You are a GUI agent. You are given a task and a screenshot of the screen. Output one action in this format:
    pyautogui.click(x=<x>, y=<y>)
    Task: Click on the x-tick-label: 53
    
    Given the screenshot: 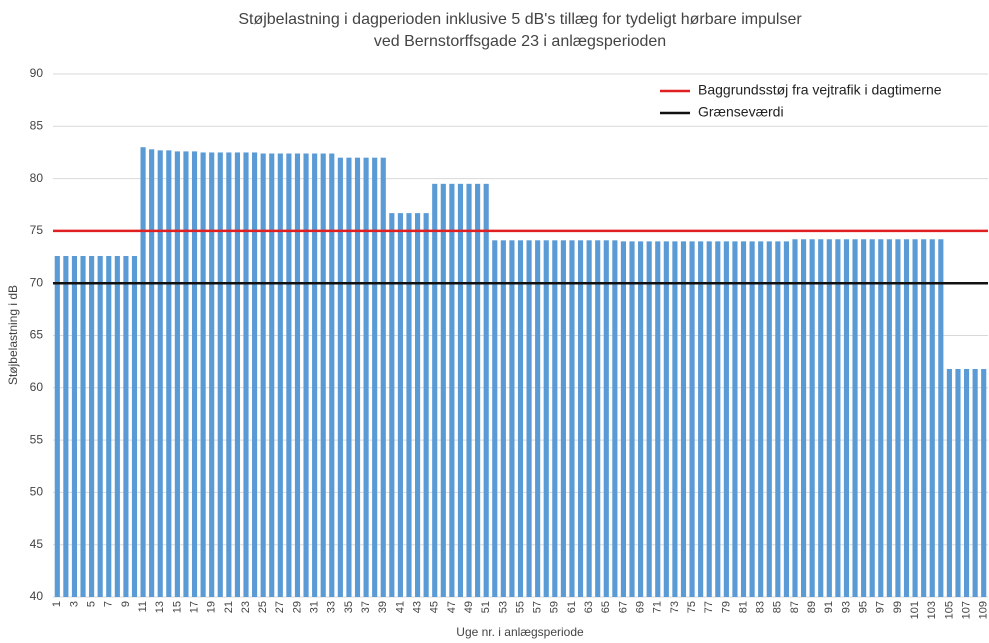 What is the action you would take?
    pyautogui.click(x=503, y=607)
    